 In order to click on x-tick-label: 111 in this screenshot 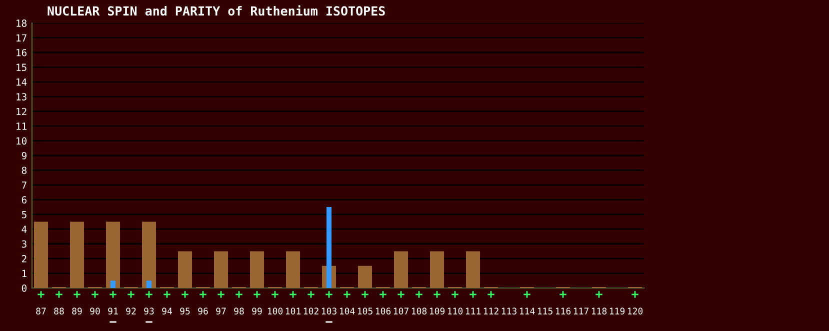, I will do `click(473, 311)`.